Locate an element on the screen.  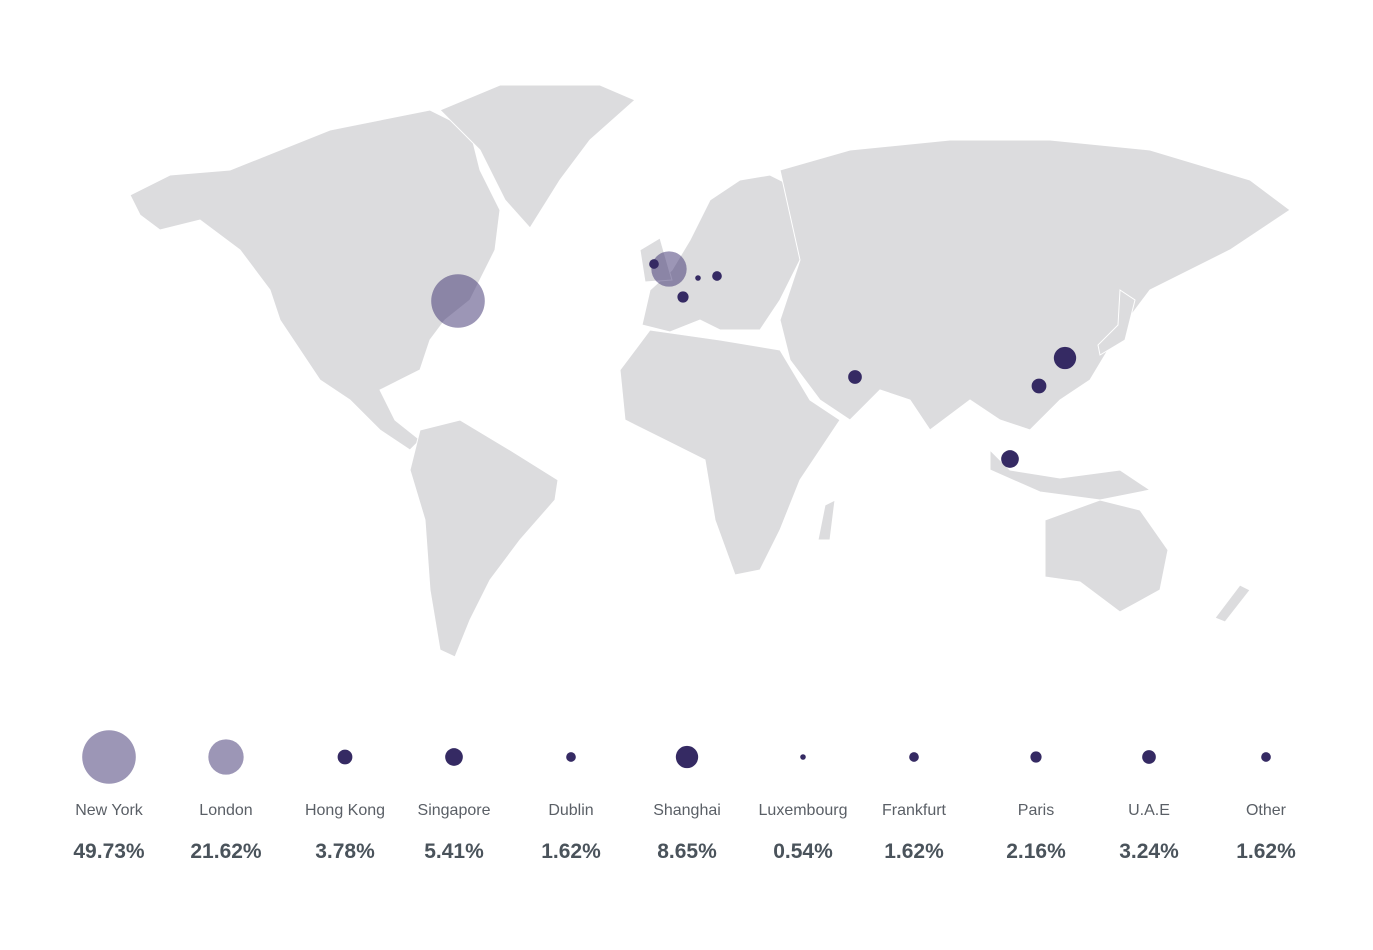
legend-label-dublin: Dublin is located at coordinates (571, 810).